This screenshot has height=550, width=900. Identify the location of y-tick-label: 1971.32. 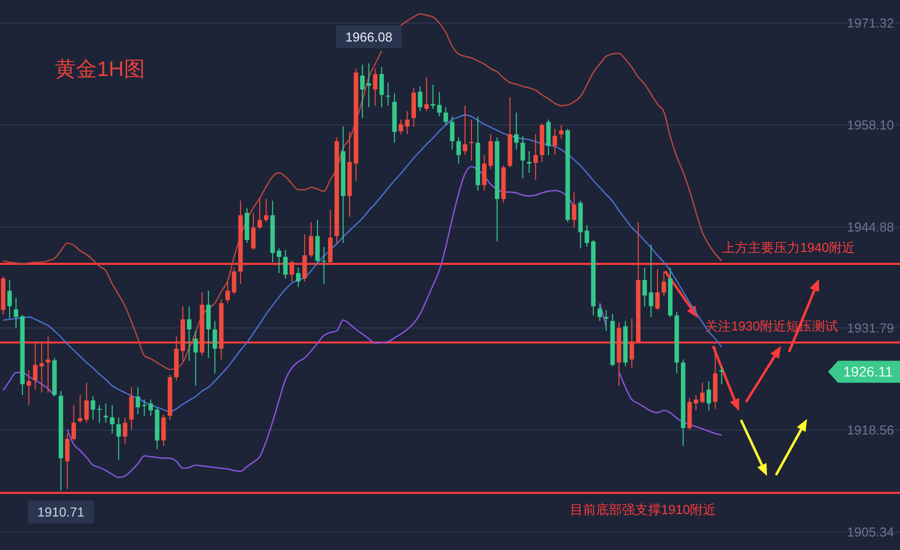
(870, 23).